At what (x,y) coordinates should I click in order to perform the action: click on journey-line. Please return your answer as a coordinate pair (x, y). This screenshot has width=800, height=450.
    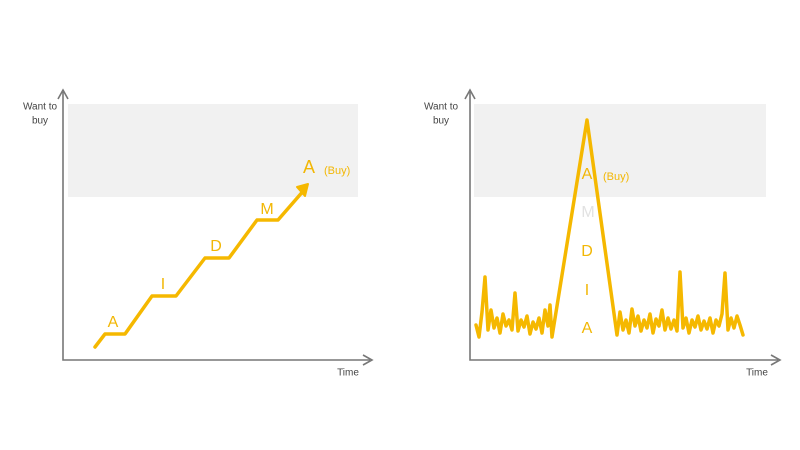
    Looking at the image, I should click on (200, 268).